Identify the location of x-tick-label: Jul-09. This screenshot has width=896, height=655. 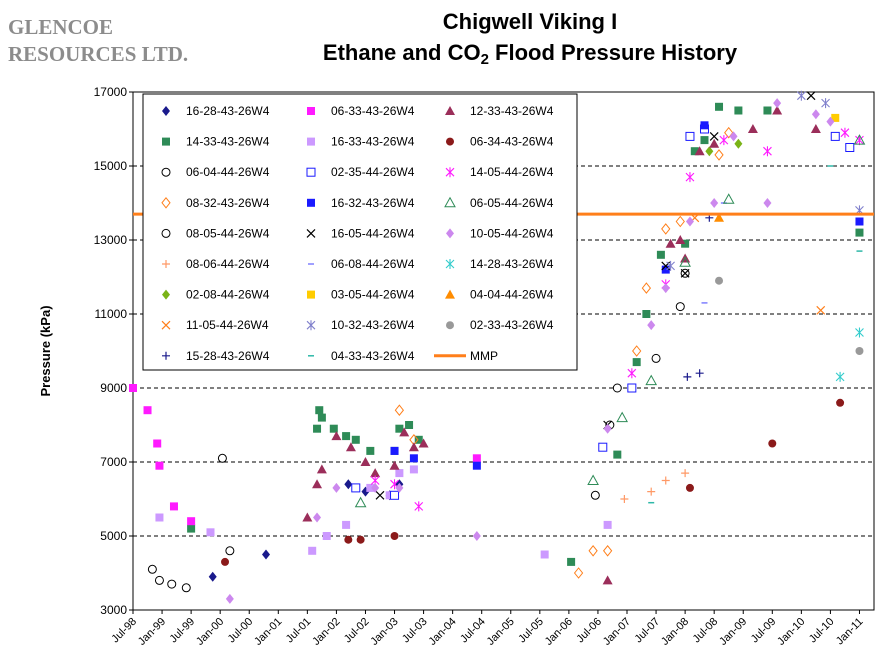
(764, 631).